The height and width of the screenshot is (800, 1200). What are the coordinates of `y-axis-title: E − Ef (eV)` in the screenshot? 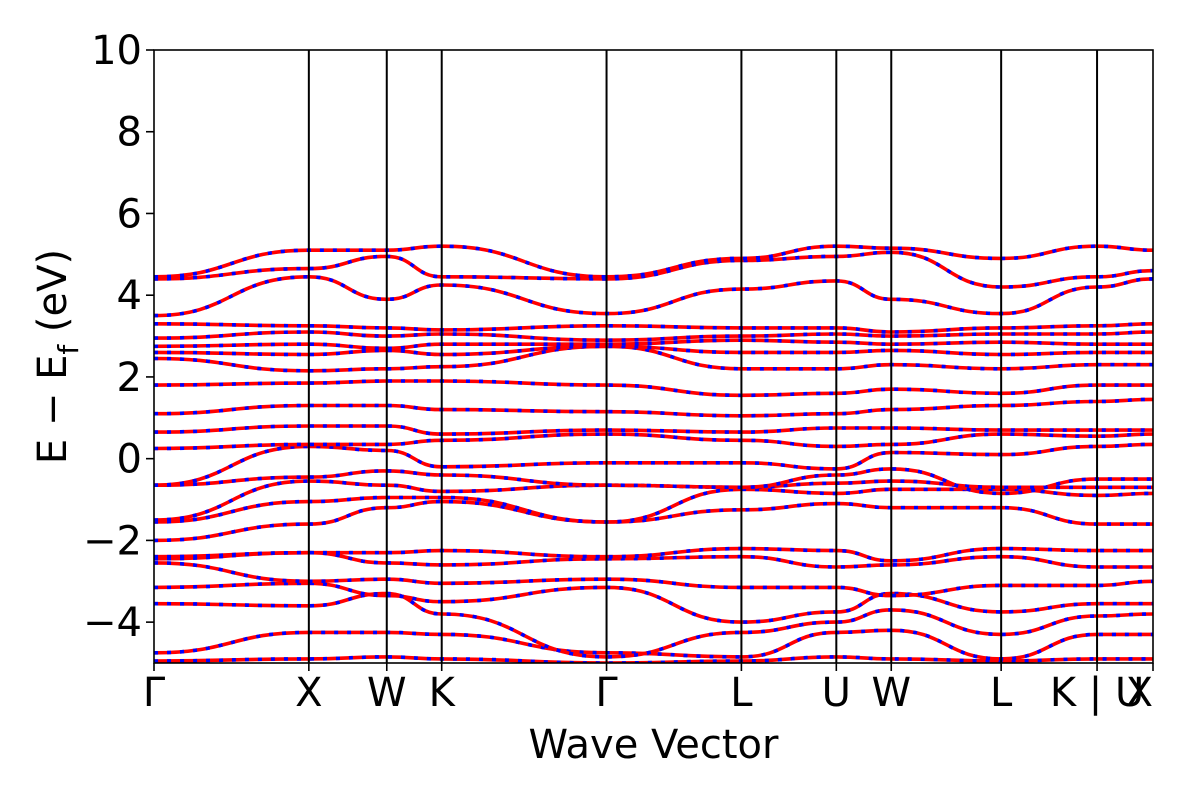 It's located at (57, 356).